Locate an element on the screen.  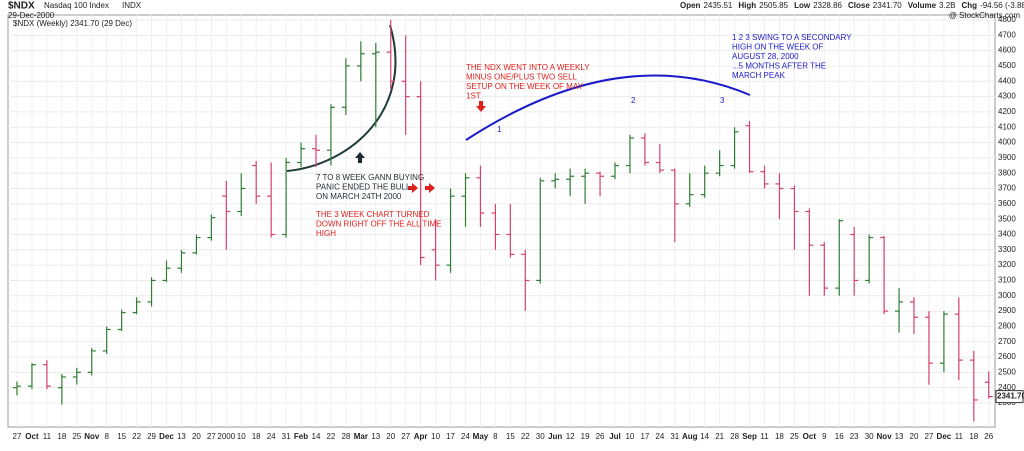
swing-label: 1 is located at coordinates (499, 129).